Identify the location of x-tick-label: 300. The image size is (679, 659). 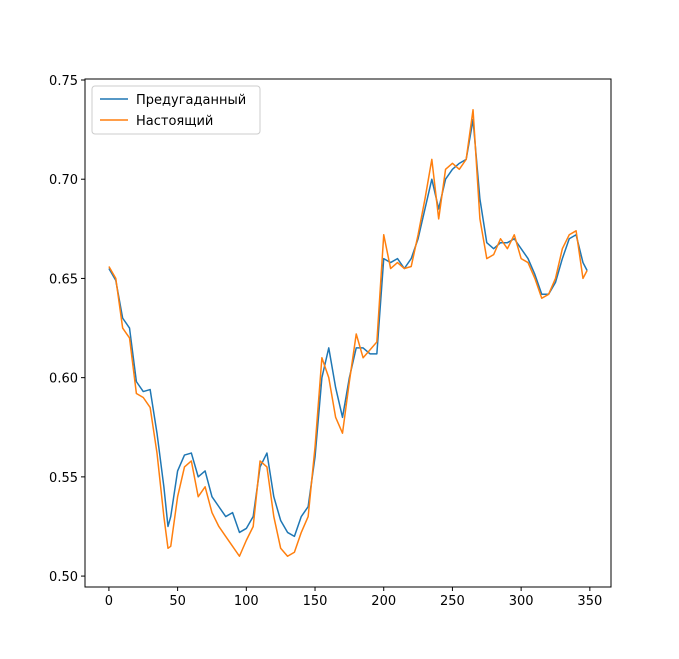
(521, 601).